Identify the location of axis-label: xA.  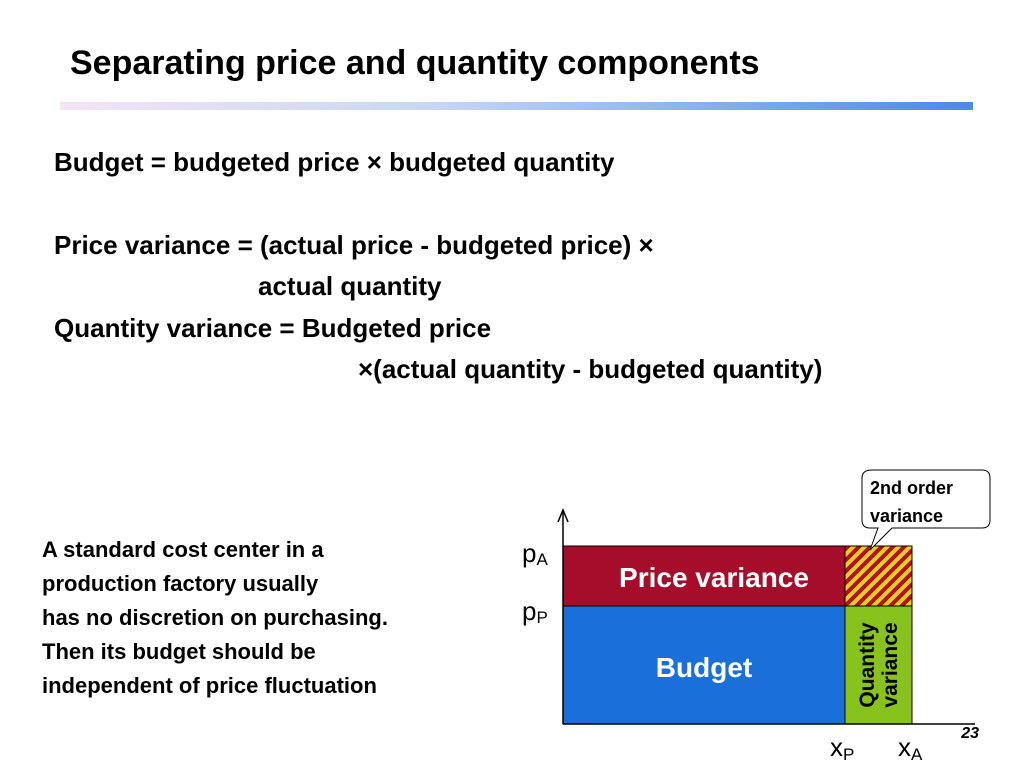
(910, 748).